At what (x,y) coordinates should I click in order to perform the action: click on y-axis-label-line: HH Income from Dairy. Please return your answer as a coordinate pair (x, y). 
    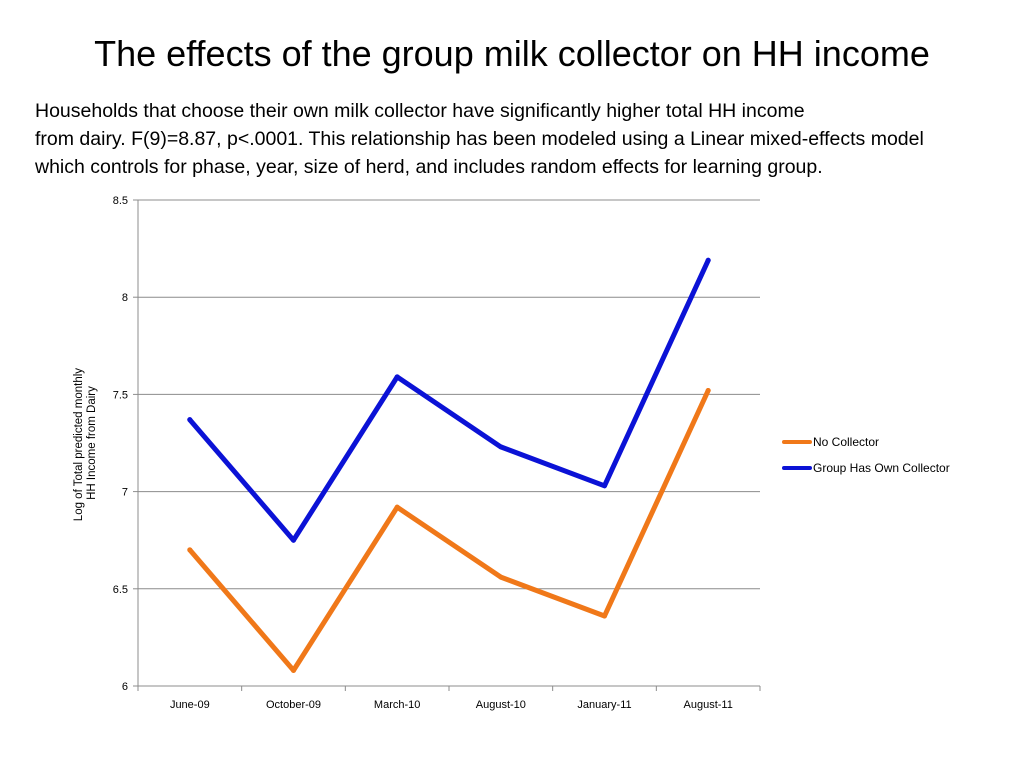
    Looking at the image, I should click on (92, 443).